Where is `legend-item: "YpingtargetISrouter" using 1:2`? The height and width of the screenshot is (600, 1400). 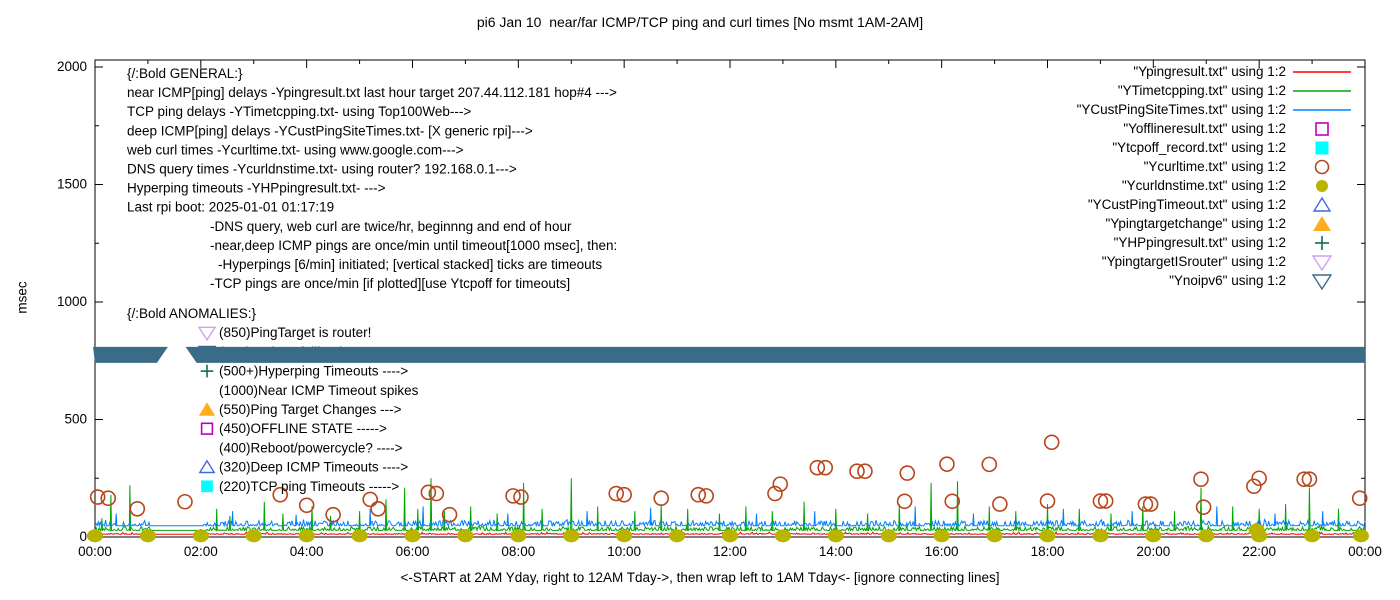
legend-item: "YpingtargetISrouter" using 1:2 is located at coordinates (1217, 263).